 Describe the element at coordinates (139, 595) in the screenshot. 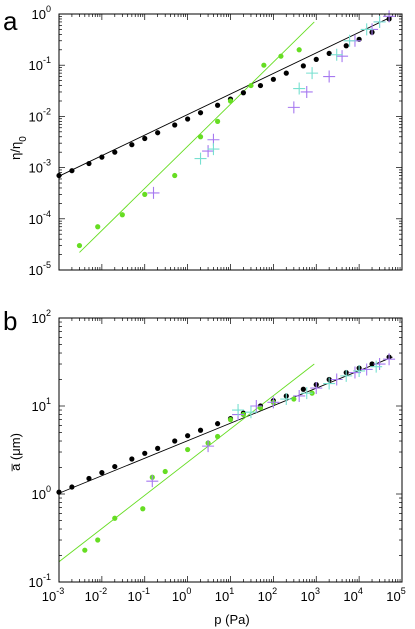

I see `x-tick-label: 10⁻¹` at that location.